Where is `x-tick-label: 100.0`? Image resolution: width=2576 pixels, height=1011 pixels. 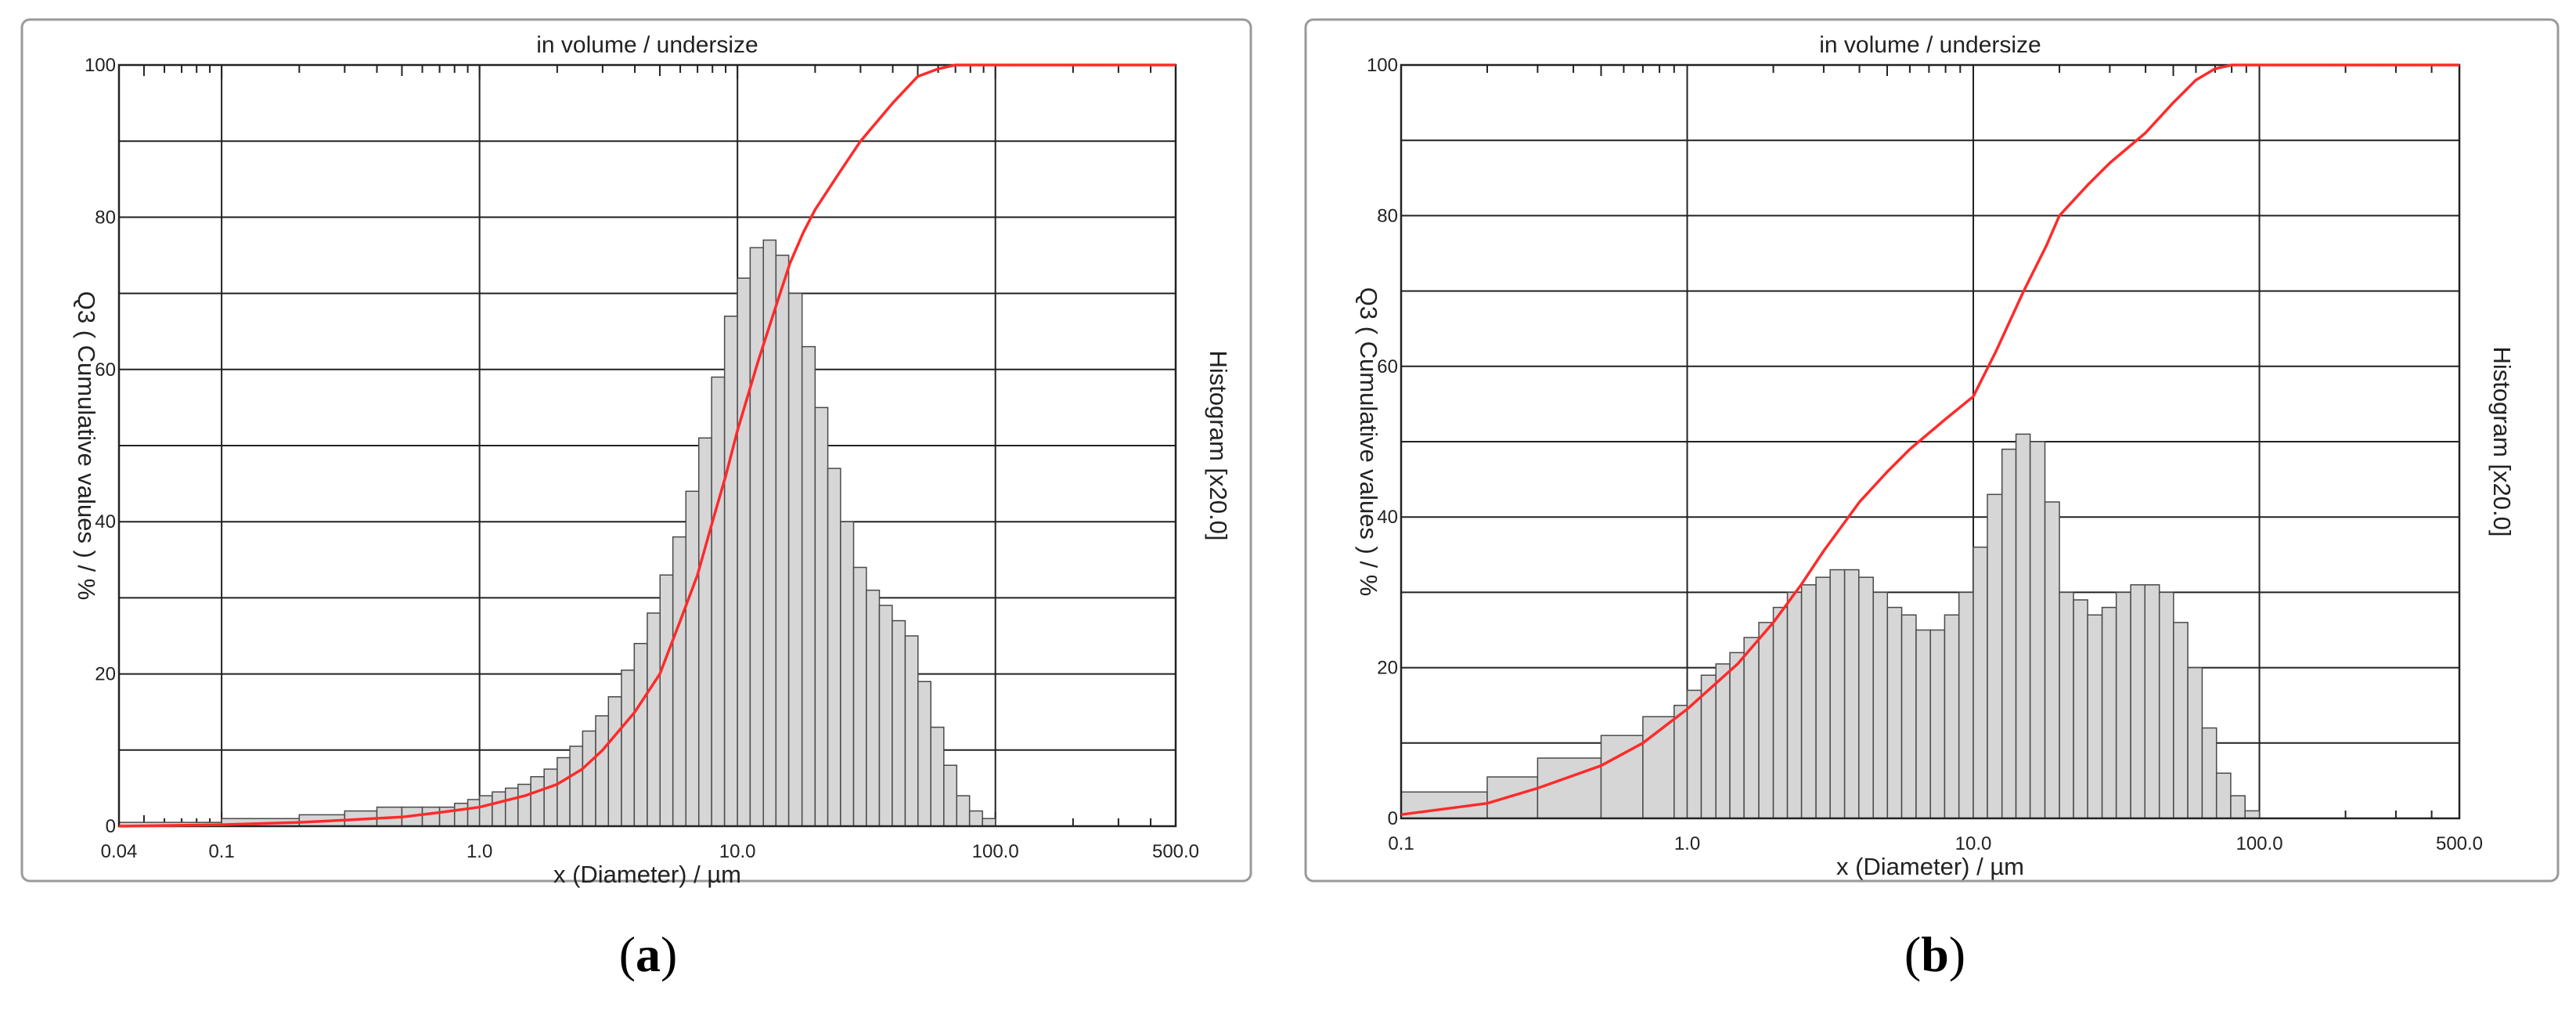
x-tick-label: 100.0 is located at coordinates (995, 851).